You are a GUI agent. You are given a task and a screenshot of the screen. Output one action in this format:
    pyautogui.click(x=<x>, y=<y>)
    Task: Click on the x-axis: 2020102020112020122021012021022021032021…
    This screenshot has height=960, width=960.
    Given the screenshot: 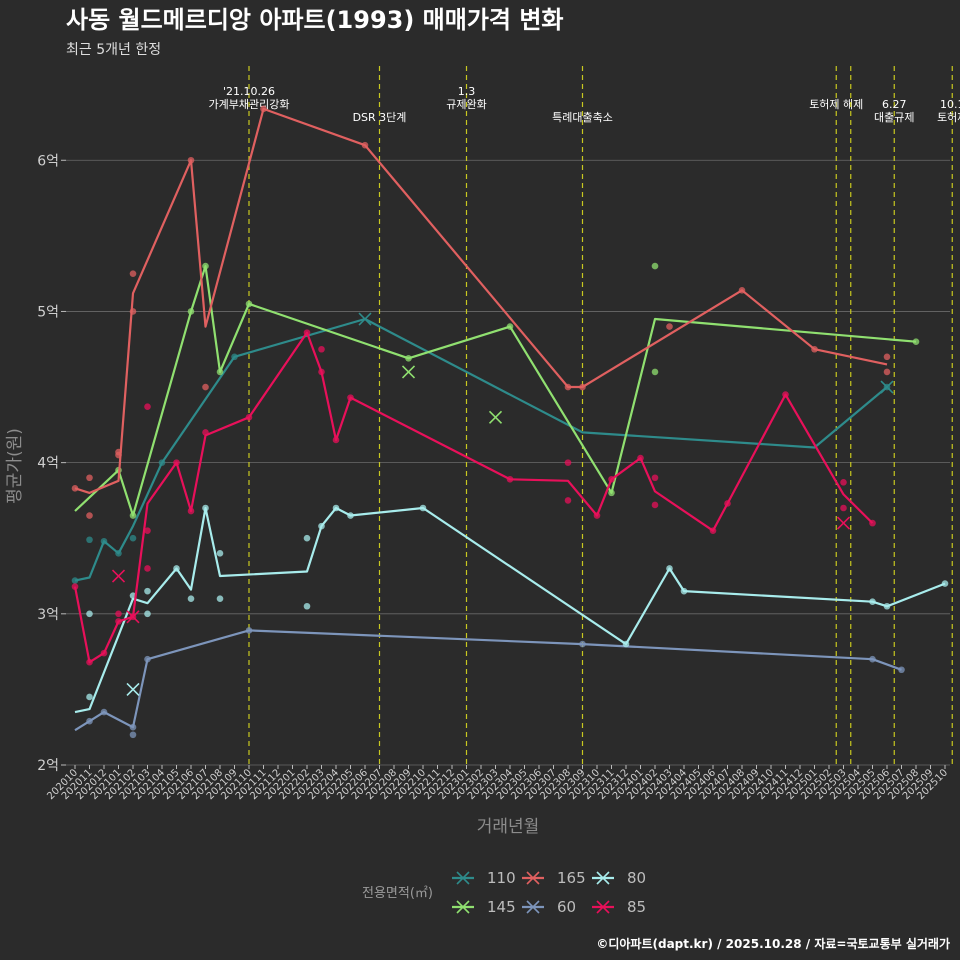 What is the action you would take?
    pyautogui.click(x=497, y=783)
    